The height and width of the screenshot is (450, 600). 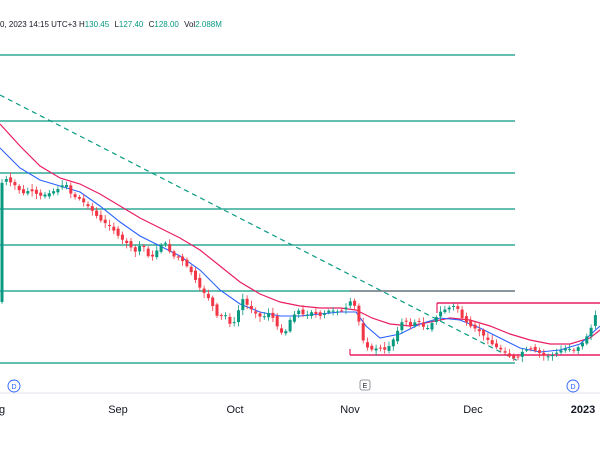 I want to click on dividend-marker-label-2: D, so click(x=572, y=387).